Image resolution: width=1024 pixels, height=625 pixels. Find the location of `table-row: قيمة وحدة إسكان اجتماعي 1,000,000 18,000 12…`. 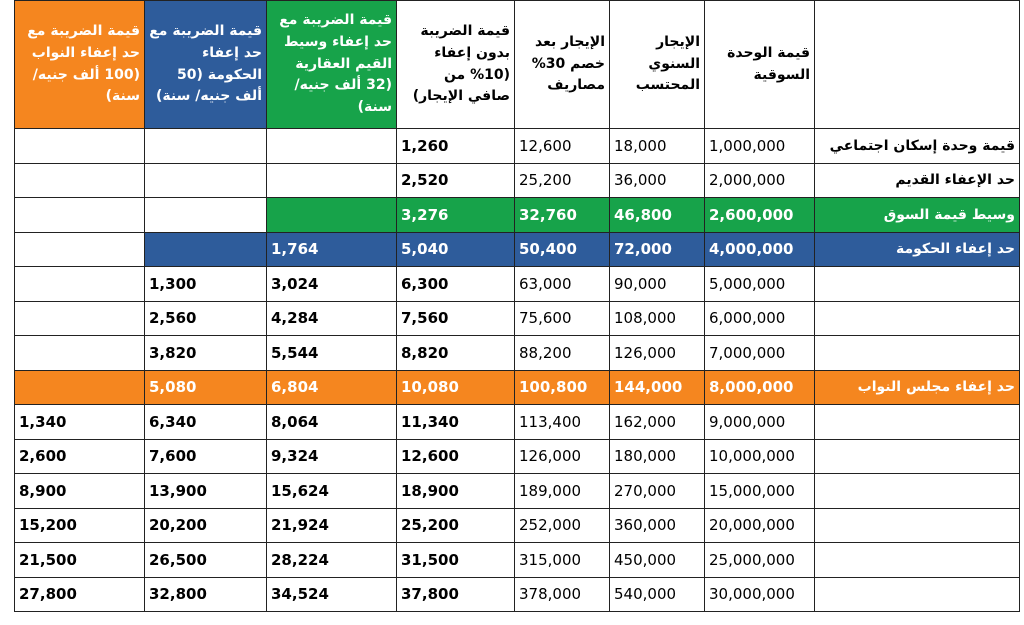

table-row: قيمة وحدة إسكان اجتماعي 1,000,000 18,000 12… is located at coordinates (517, 146).